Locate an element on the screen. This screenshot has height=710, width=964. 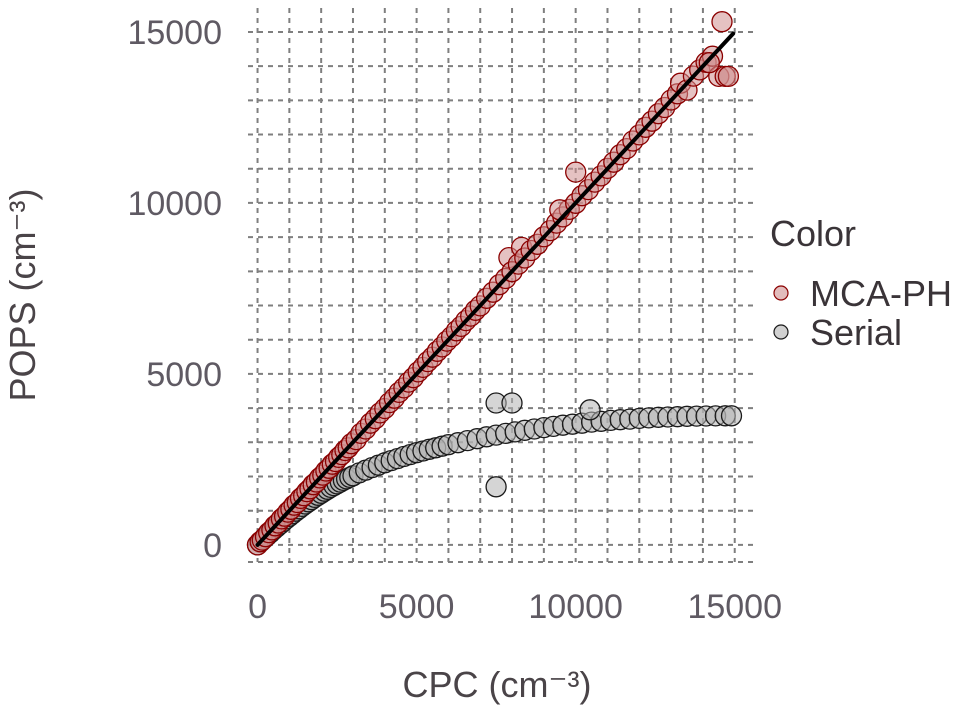
x-tick-label: 15000 is located at coordinates (734, 607).